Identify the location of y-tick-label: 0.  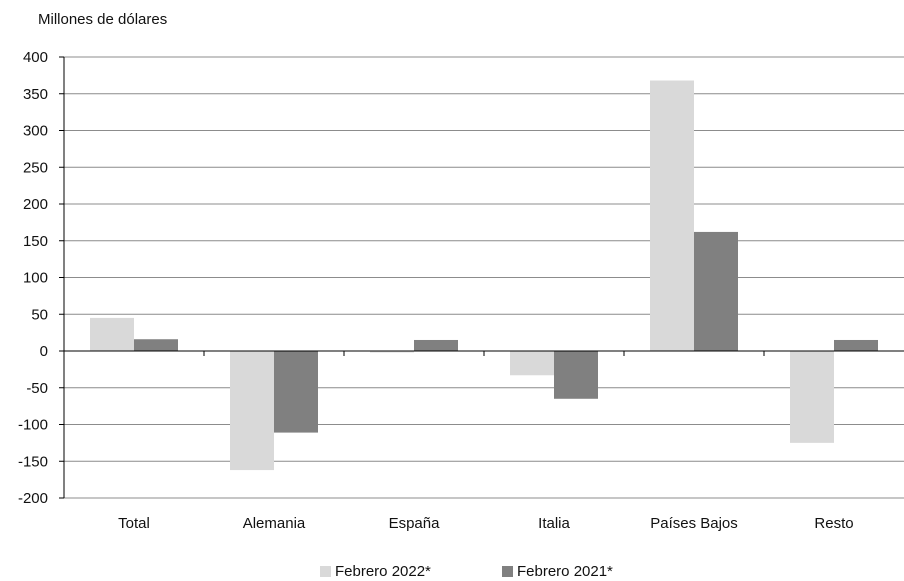
(44, 351).